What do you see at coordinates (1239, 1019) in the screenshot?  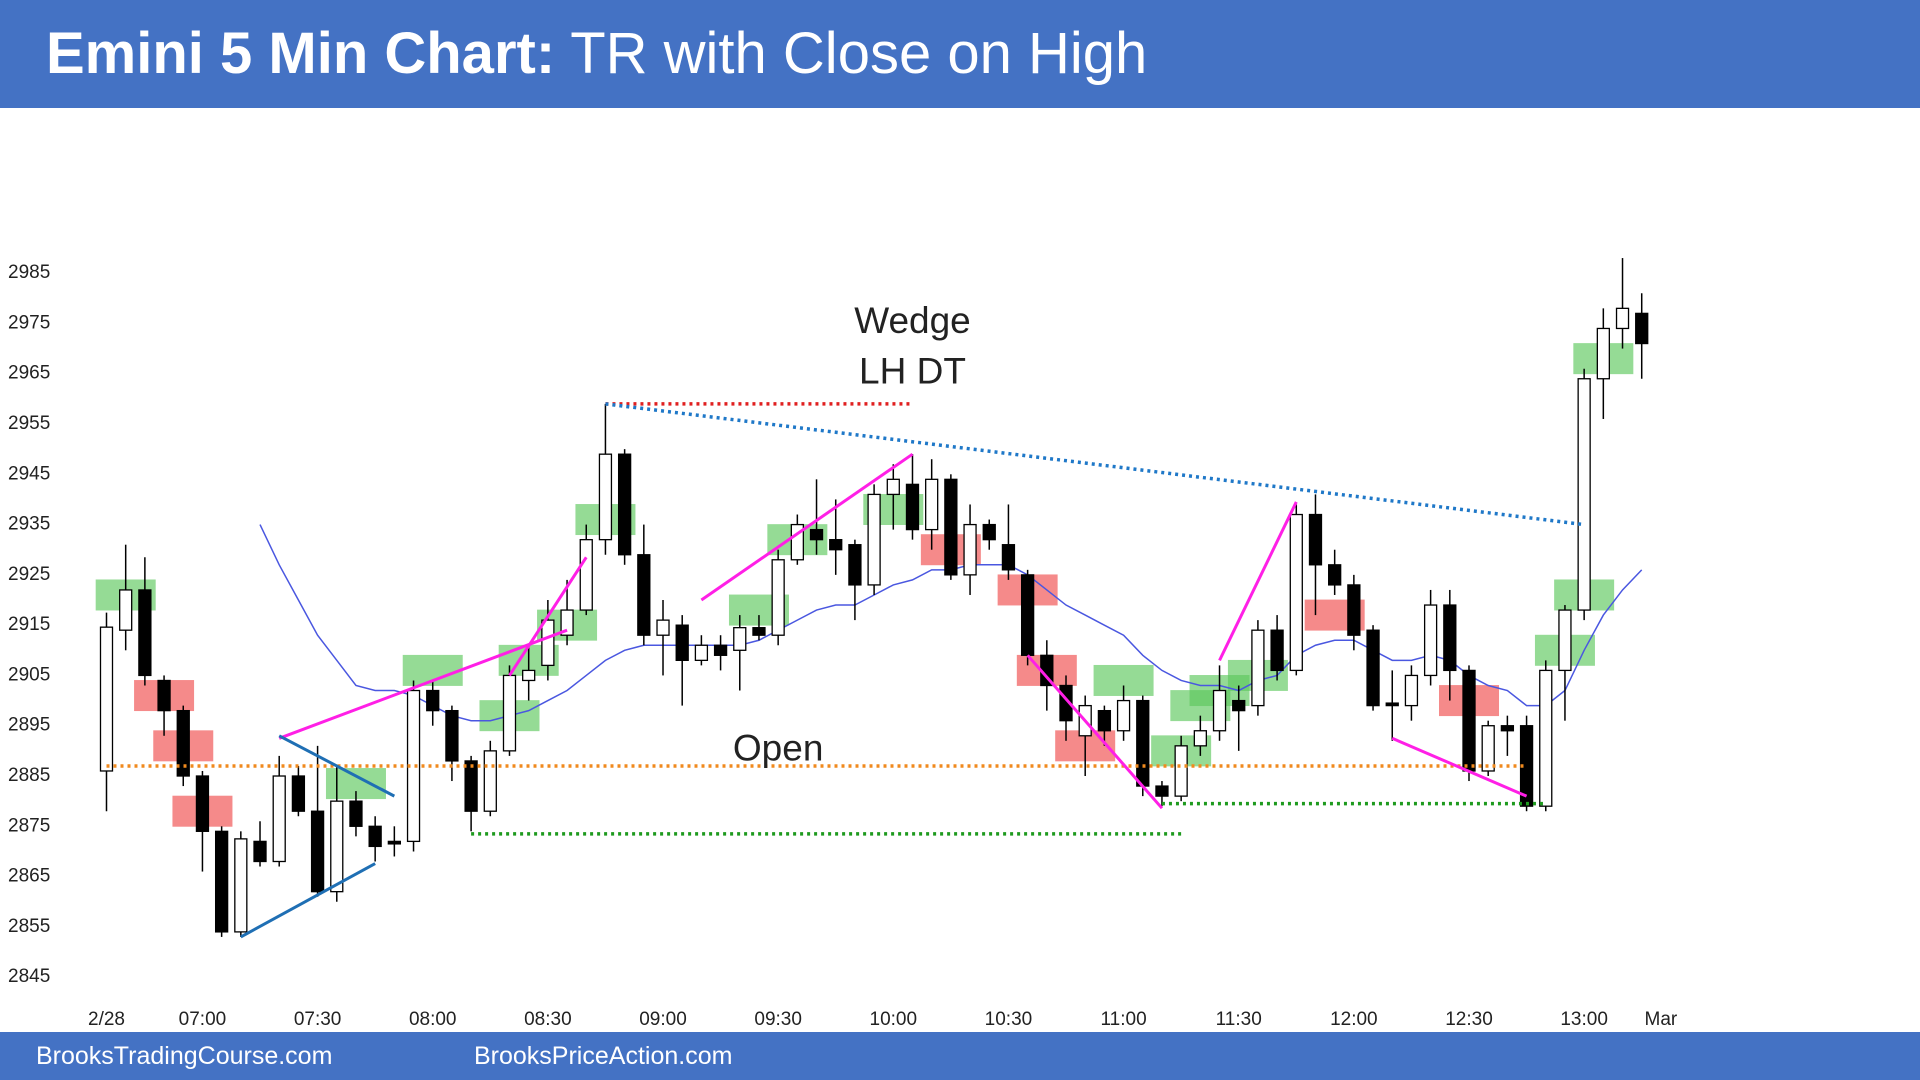 I see `x-tick-label: 11:30` at bounding box center [1239, 1019].